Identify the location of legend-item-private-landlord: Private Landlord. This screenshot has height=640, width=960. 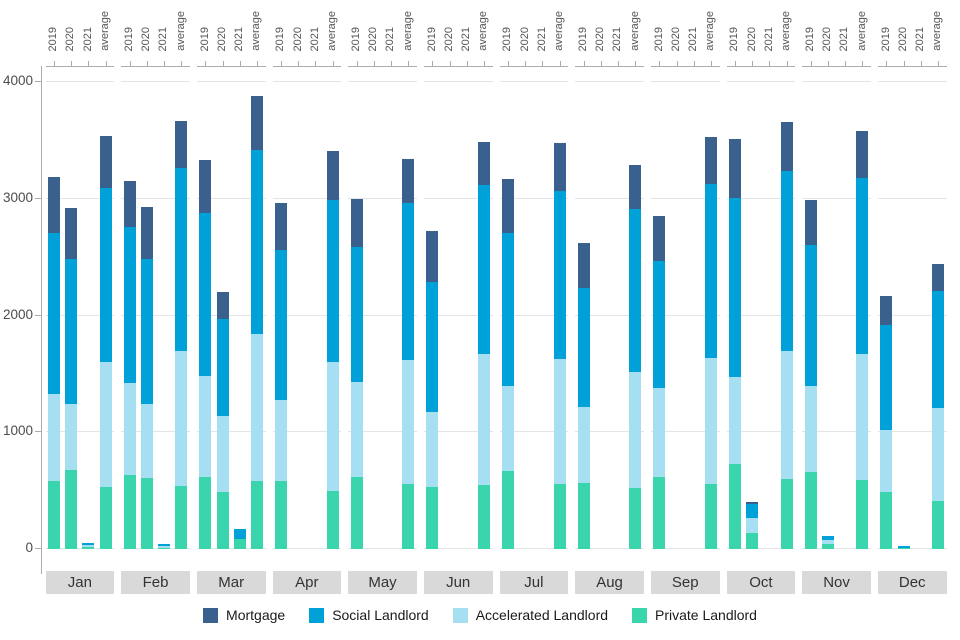
(694, 615).